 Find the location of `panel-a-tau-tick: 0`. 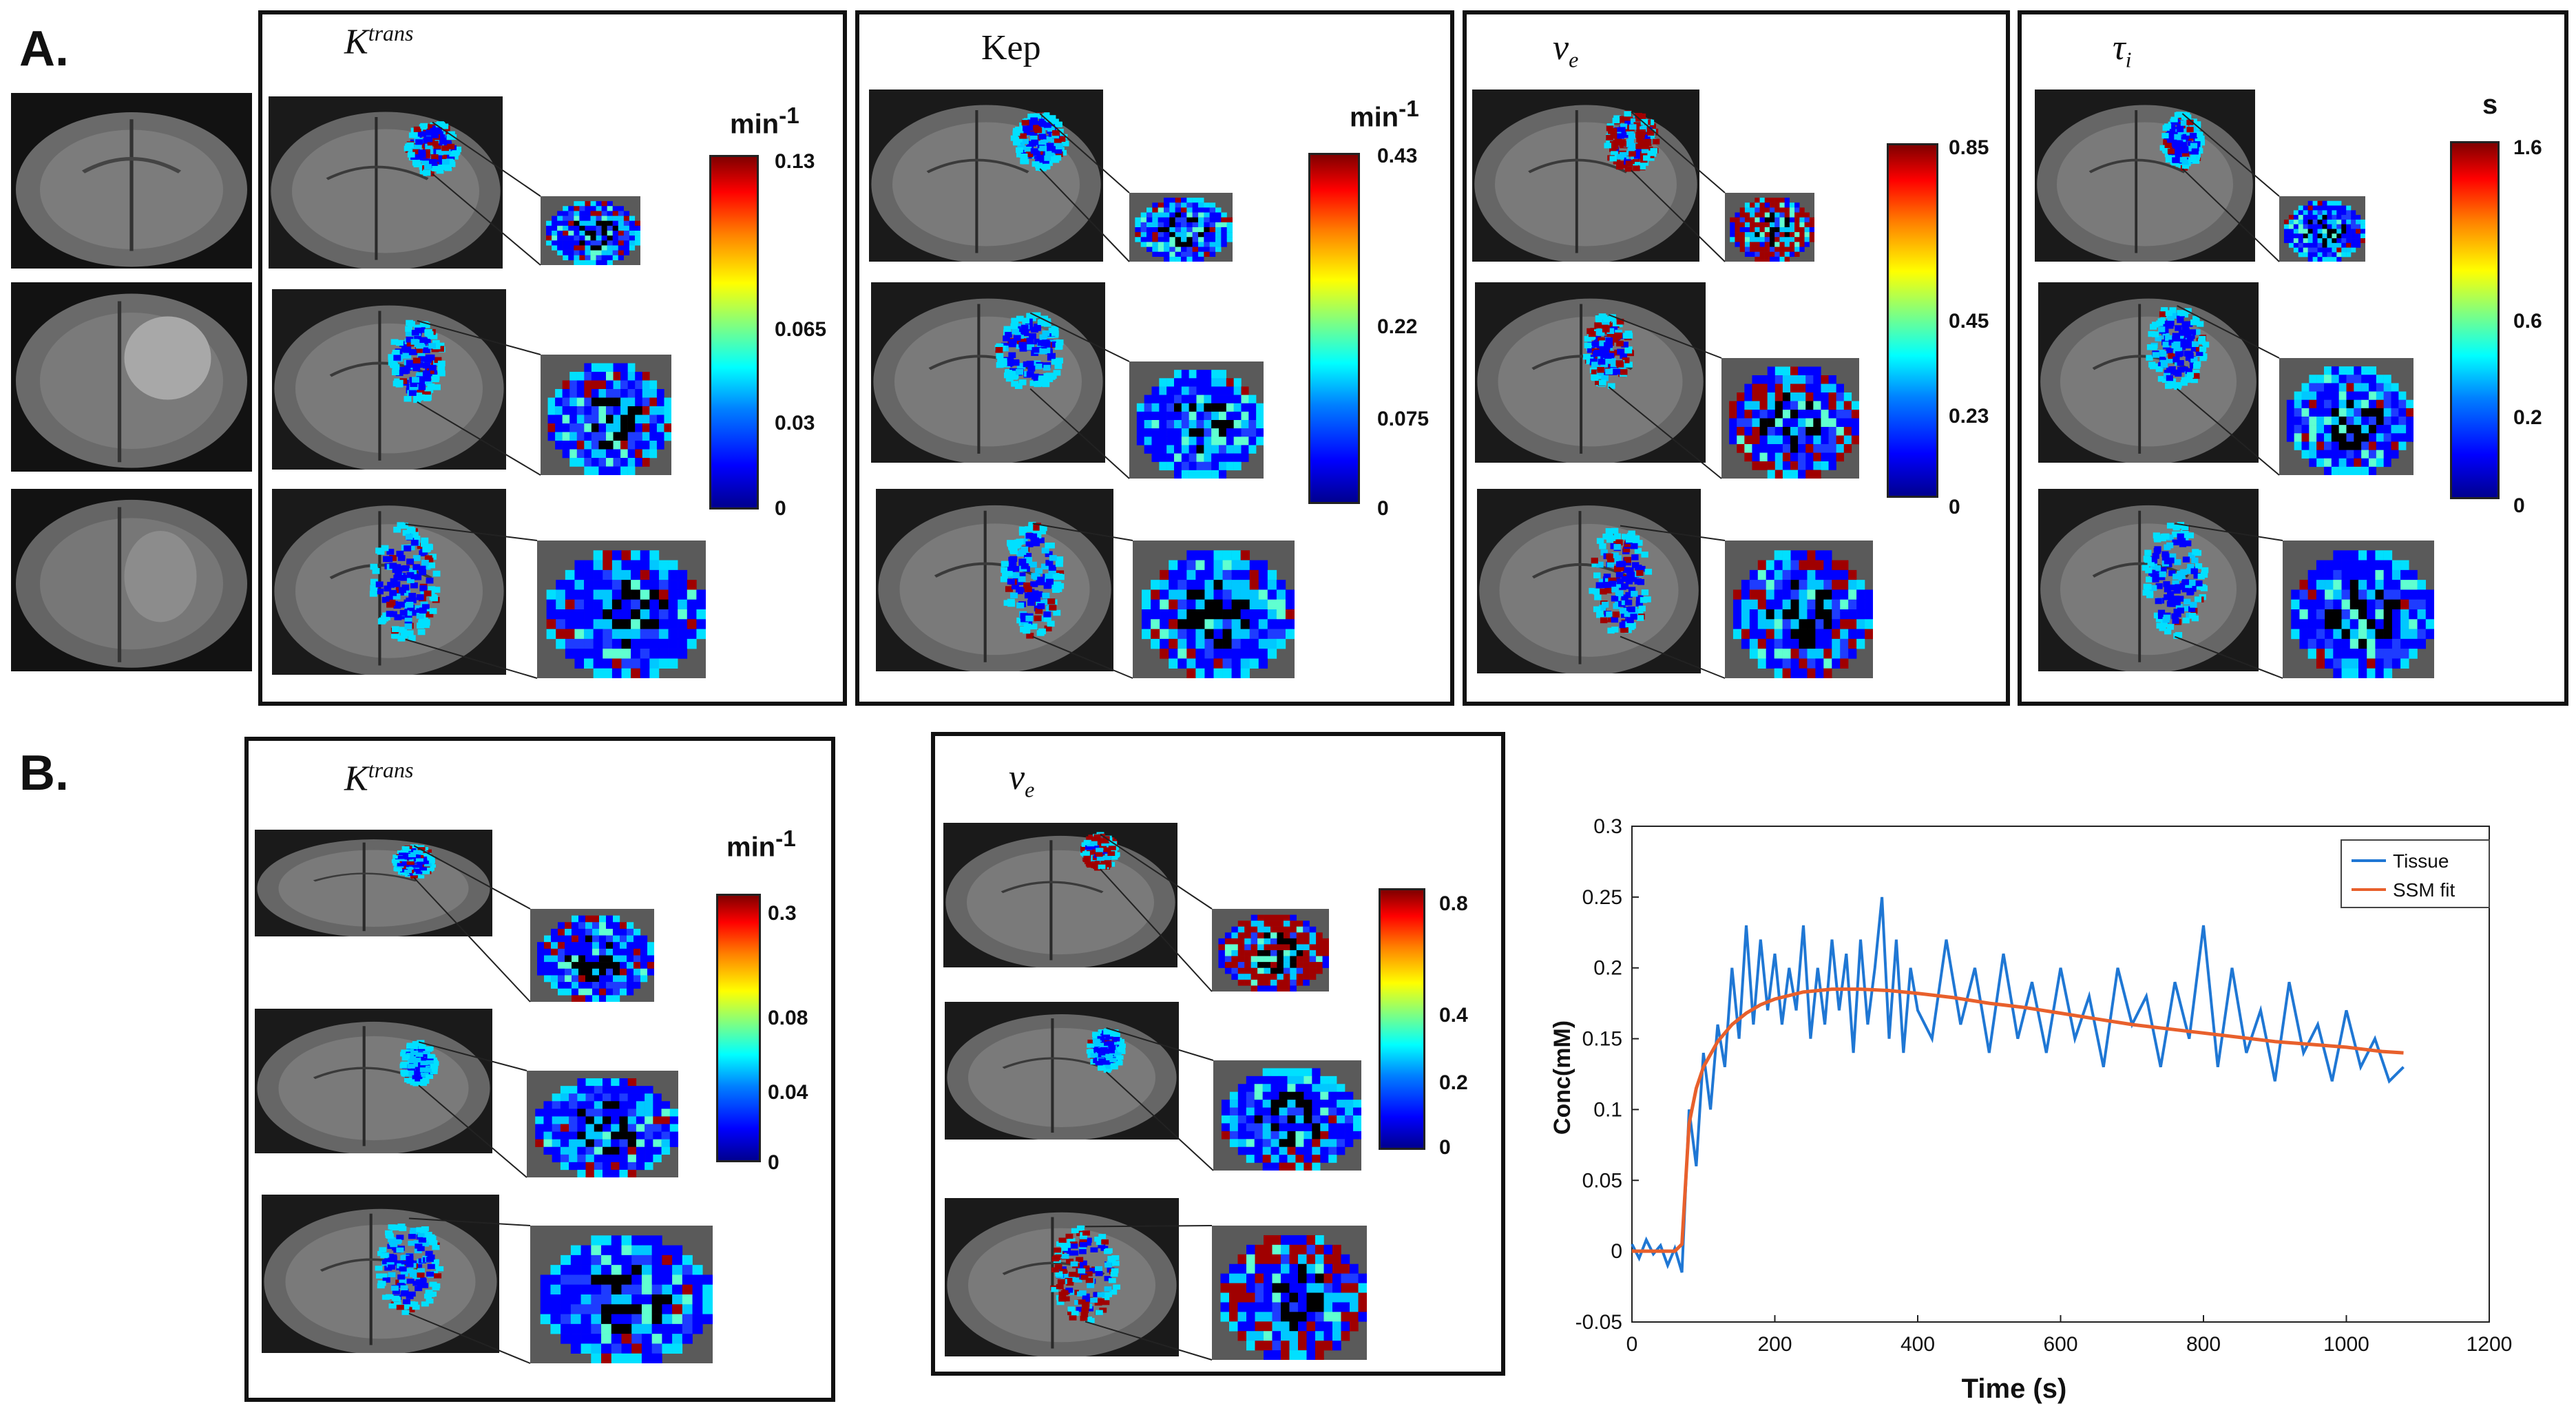

panel-a-tau-tick: 0 is located at coordinates (2519, 506).